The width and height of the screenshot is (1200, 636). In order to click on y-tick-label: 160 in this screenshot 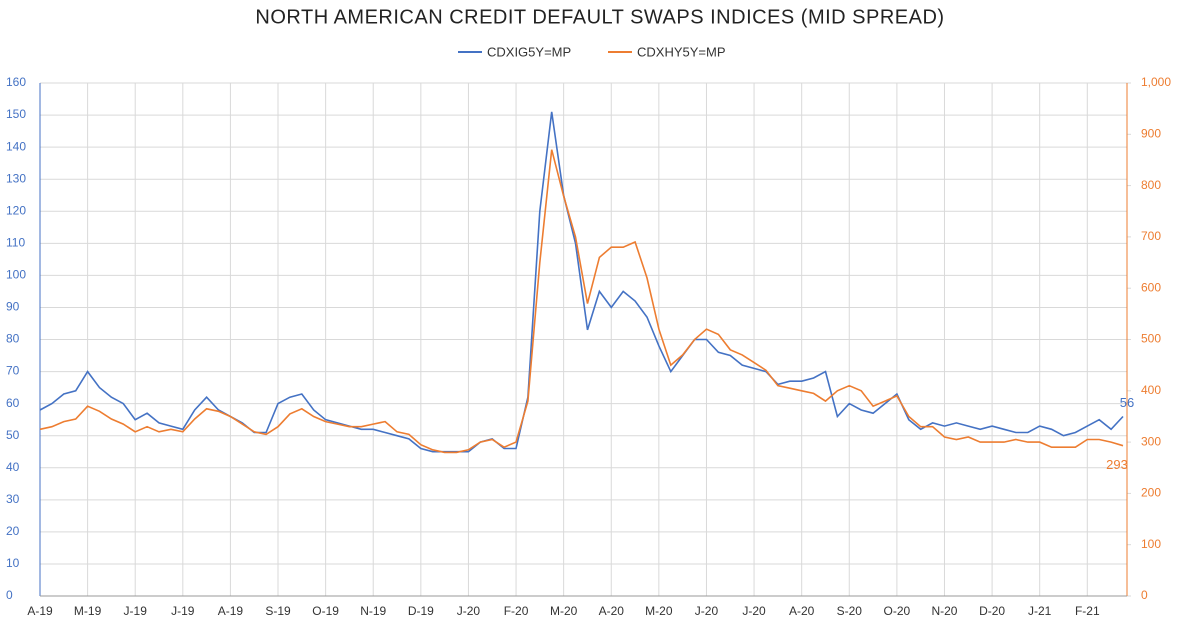, I will do `click(16, 82)`.